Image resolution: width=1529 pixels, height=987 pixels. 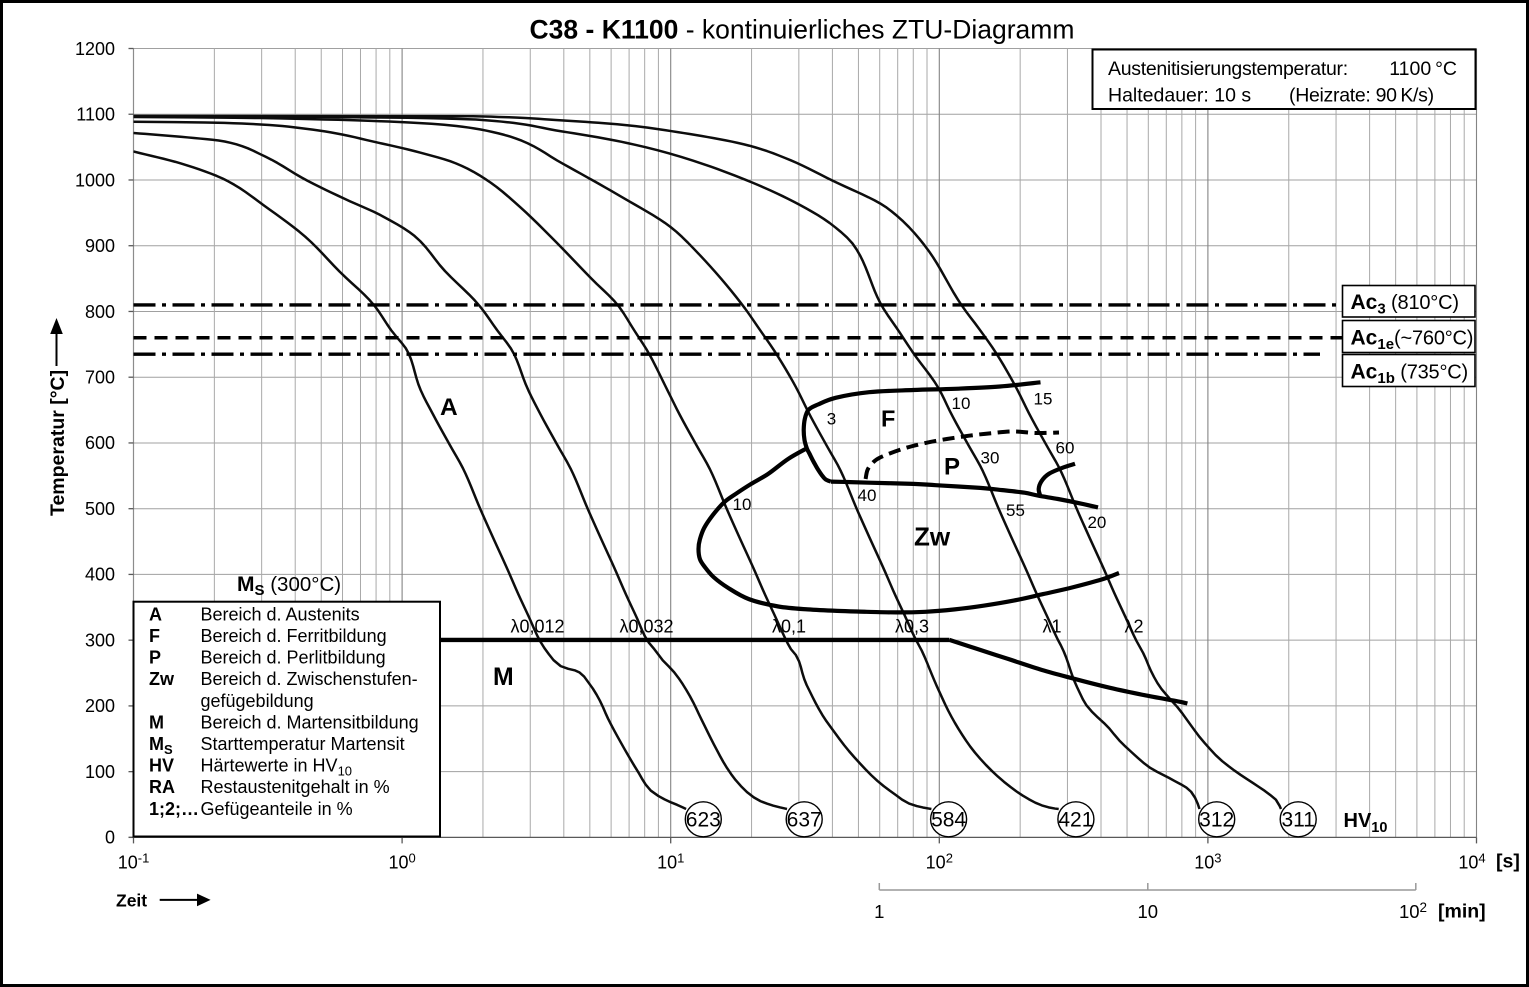 I want to click on svg-text: Bereich d. Perlitbildung, so click(x=293, y=658).